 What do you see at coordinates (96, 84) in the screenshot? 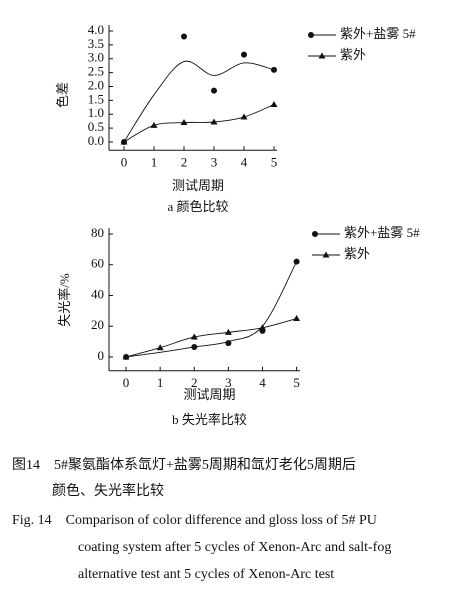
I see `y-tick-label: 2.0` at bounding box center [96, 84].